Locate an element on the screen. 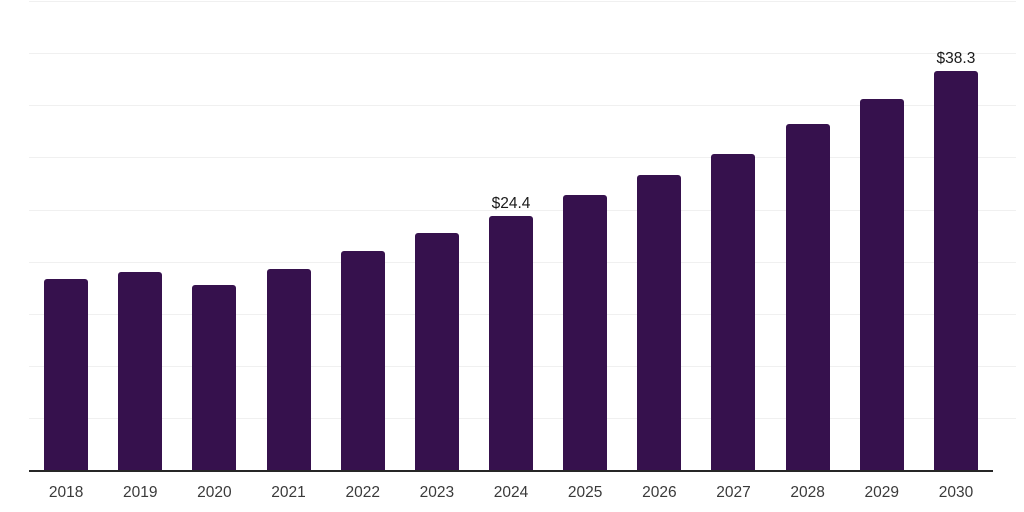 This screenshot has width=1024, height=512. bar-2026 is located at coordinates (659, 322).